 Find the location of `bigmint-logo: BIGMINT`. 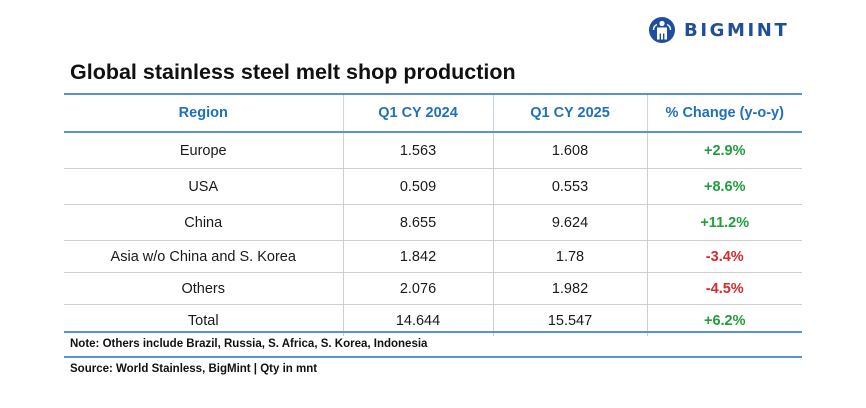

bigmint-logo: BIGMINT is located at coordinates (718, 30).